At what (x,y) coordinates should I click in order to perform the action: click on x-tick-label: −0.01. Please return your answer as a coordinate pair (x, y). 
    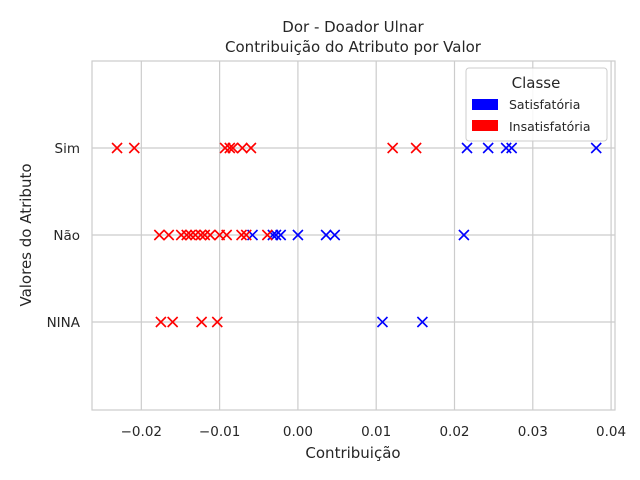
    Looking at the image, I should click on (219, 432).